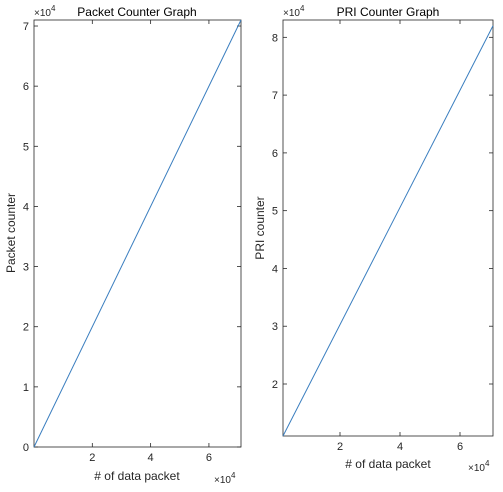  Describe the element at coordinates (275, 212) in the screenshot. I see `pri-counter-ytick-label: 5` at that location.